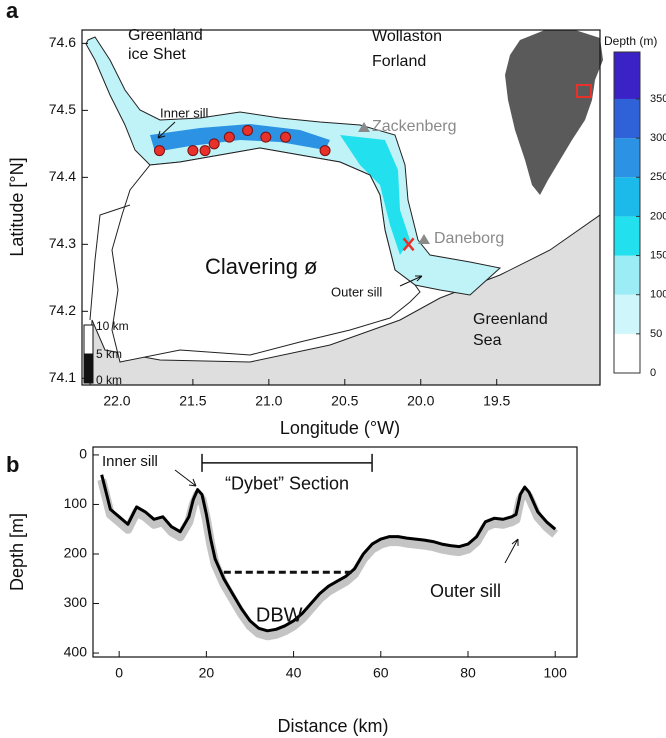 The width and height of the screenshot is (666, 738). I want to click on colorbar-tick-label: 0, so click(653, 373).